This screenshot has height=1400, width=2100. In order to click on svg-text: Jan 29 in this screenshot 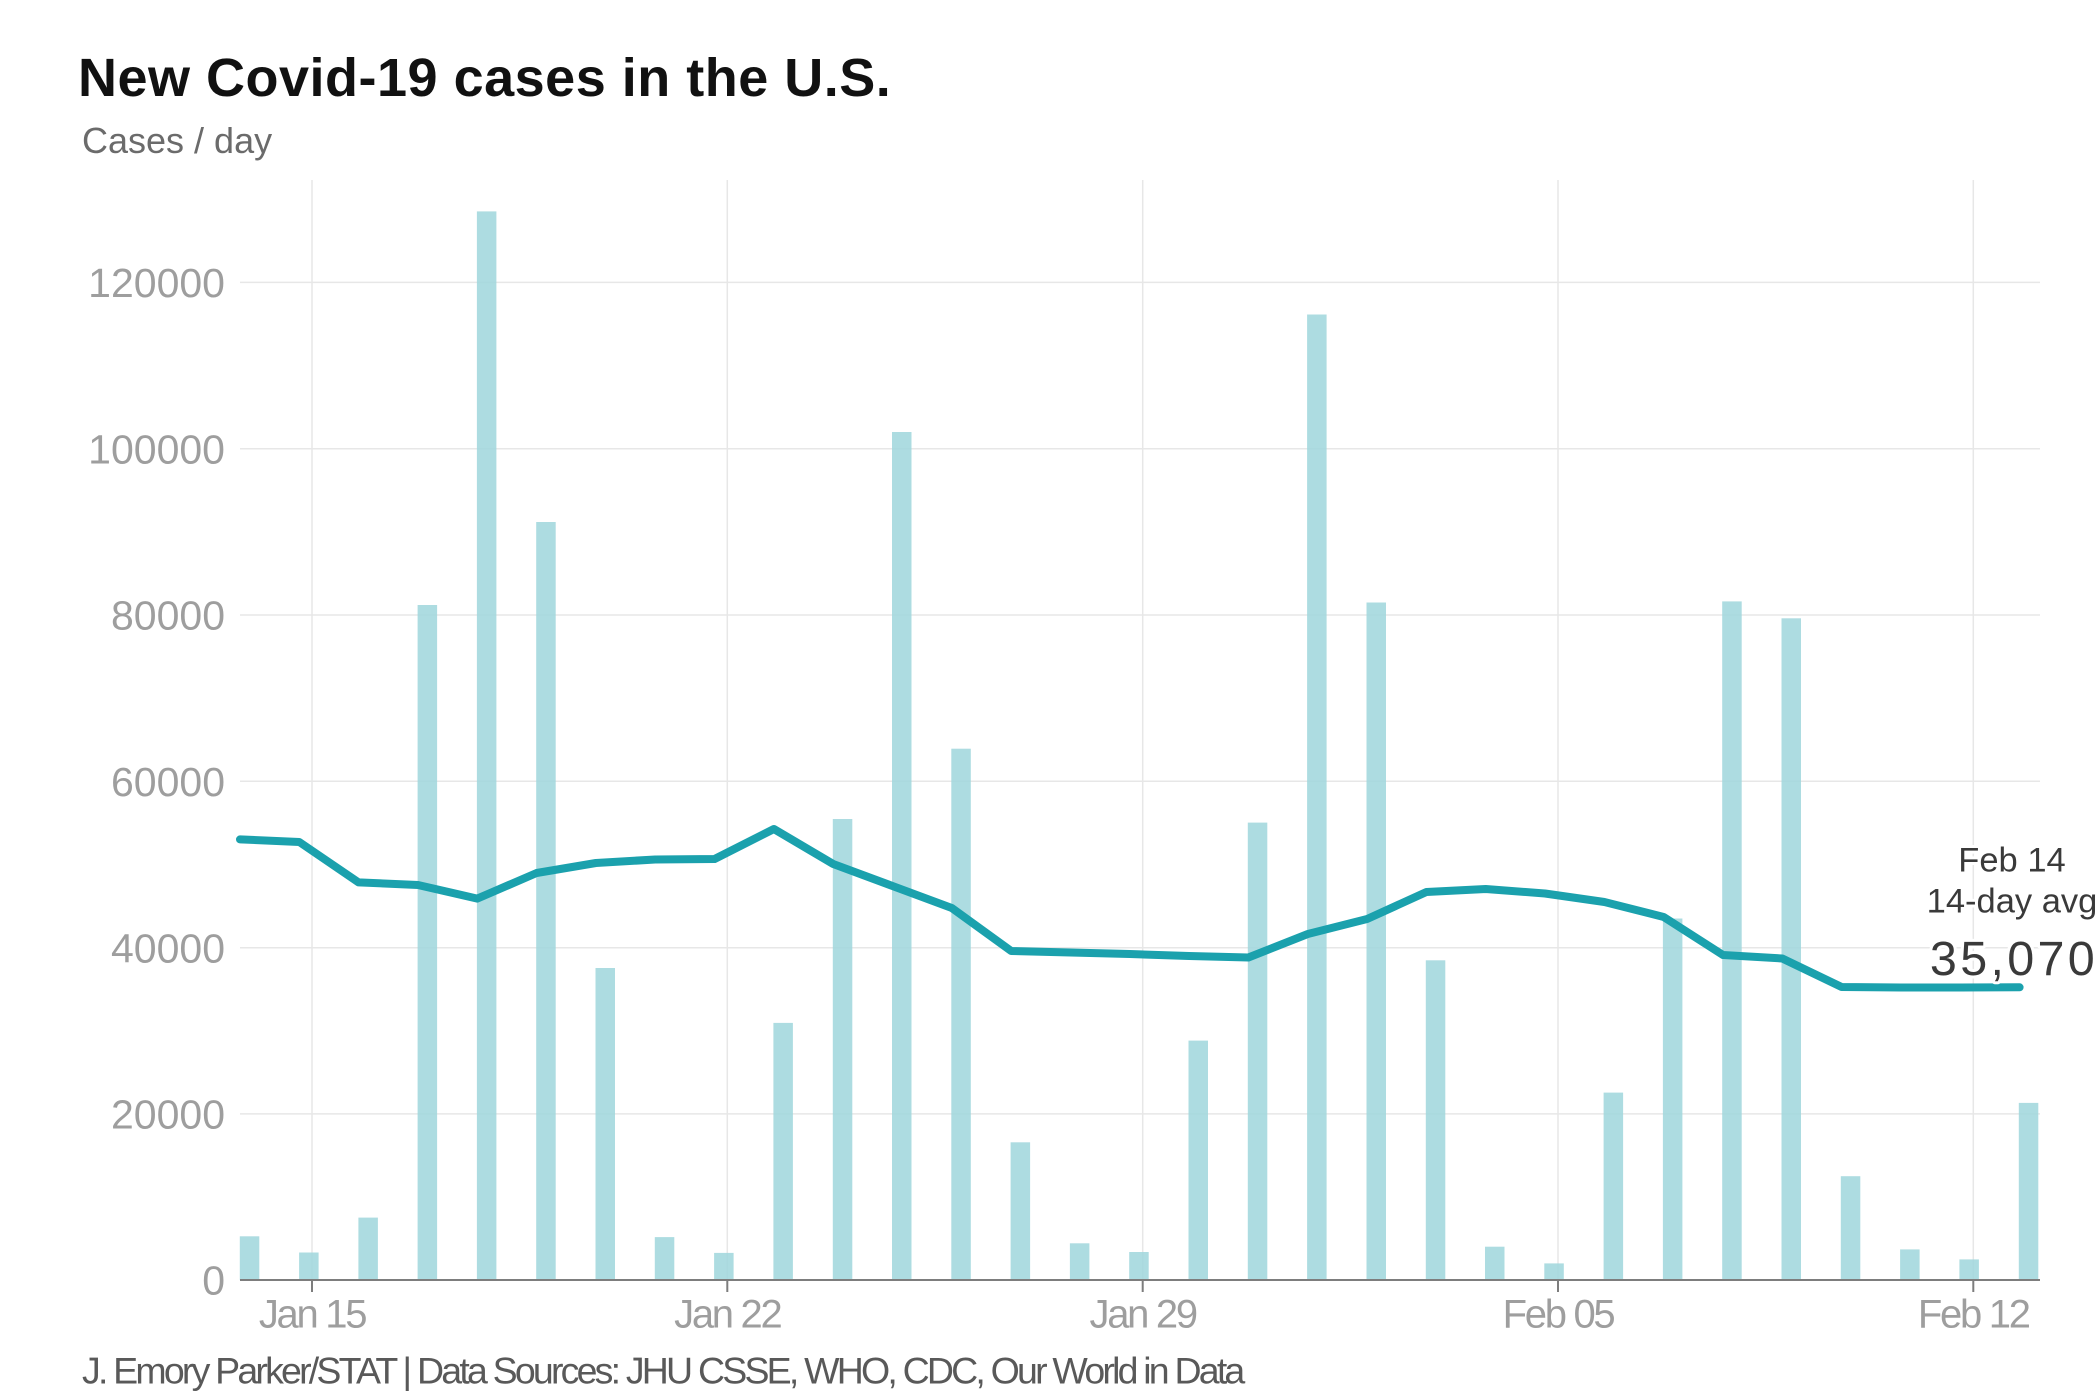, I will do `click(1143, 1315)`.